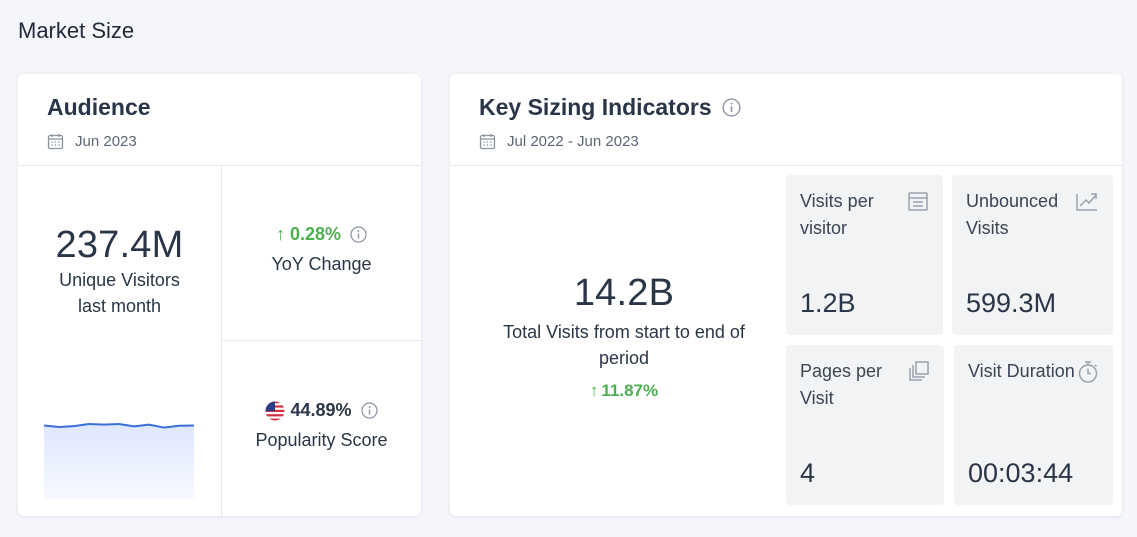 The width and height of the screenshot is (1137, 537). What do you see at coordinates (315, 234) in the screenshot?
I see `yoy-change-value: 0.28%` at bounding box center [315, 234].